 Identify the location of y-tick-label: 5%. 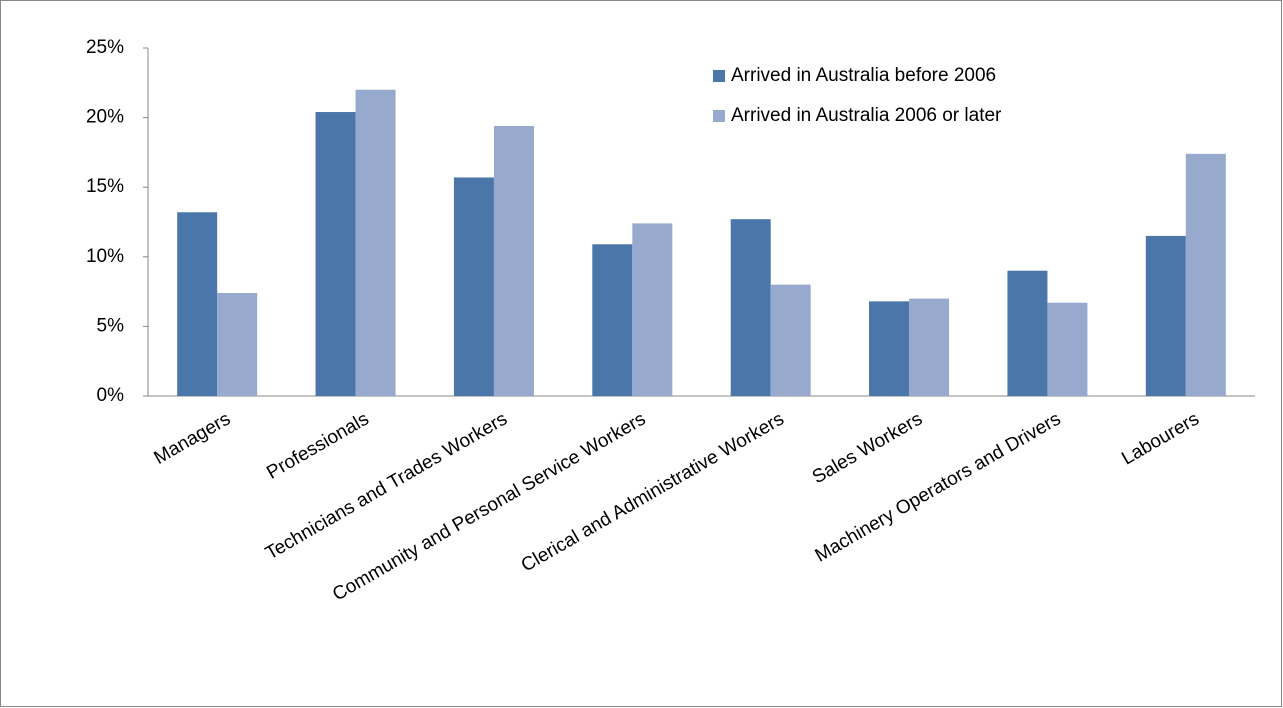
(111, 325).